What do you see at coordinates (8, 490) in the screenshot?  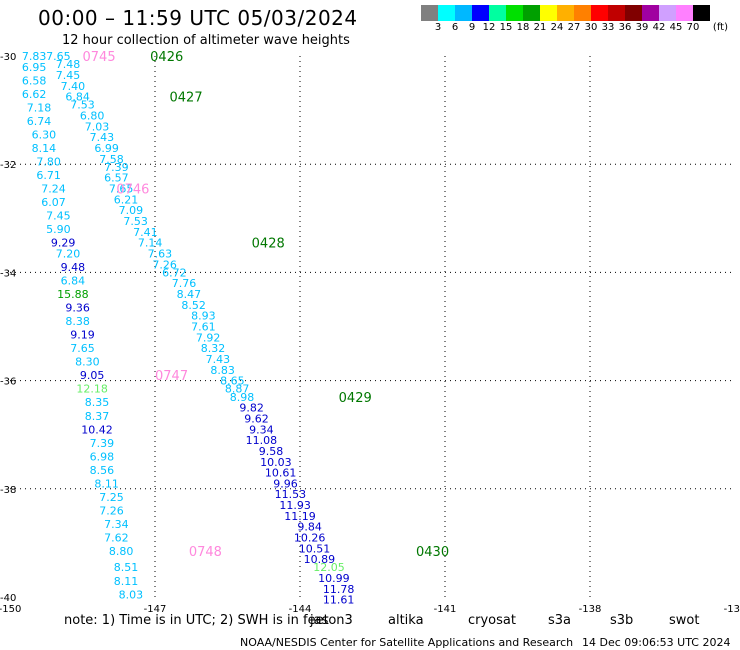 I see `y-tick-label: -38` at bounding box center [8, 490].